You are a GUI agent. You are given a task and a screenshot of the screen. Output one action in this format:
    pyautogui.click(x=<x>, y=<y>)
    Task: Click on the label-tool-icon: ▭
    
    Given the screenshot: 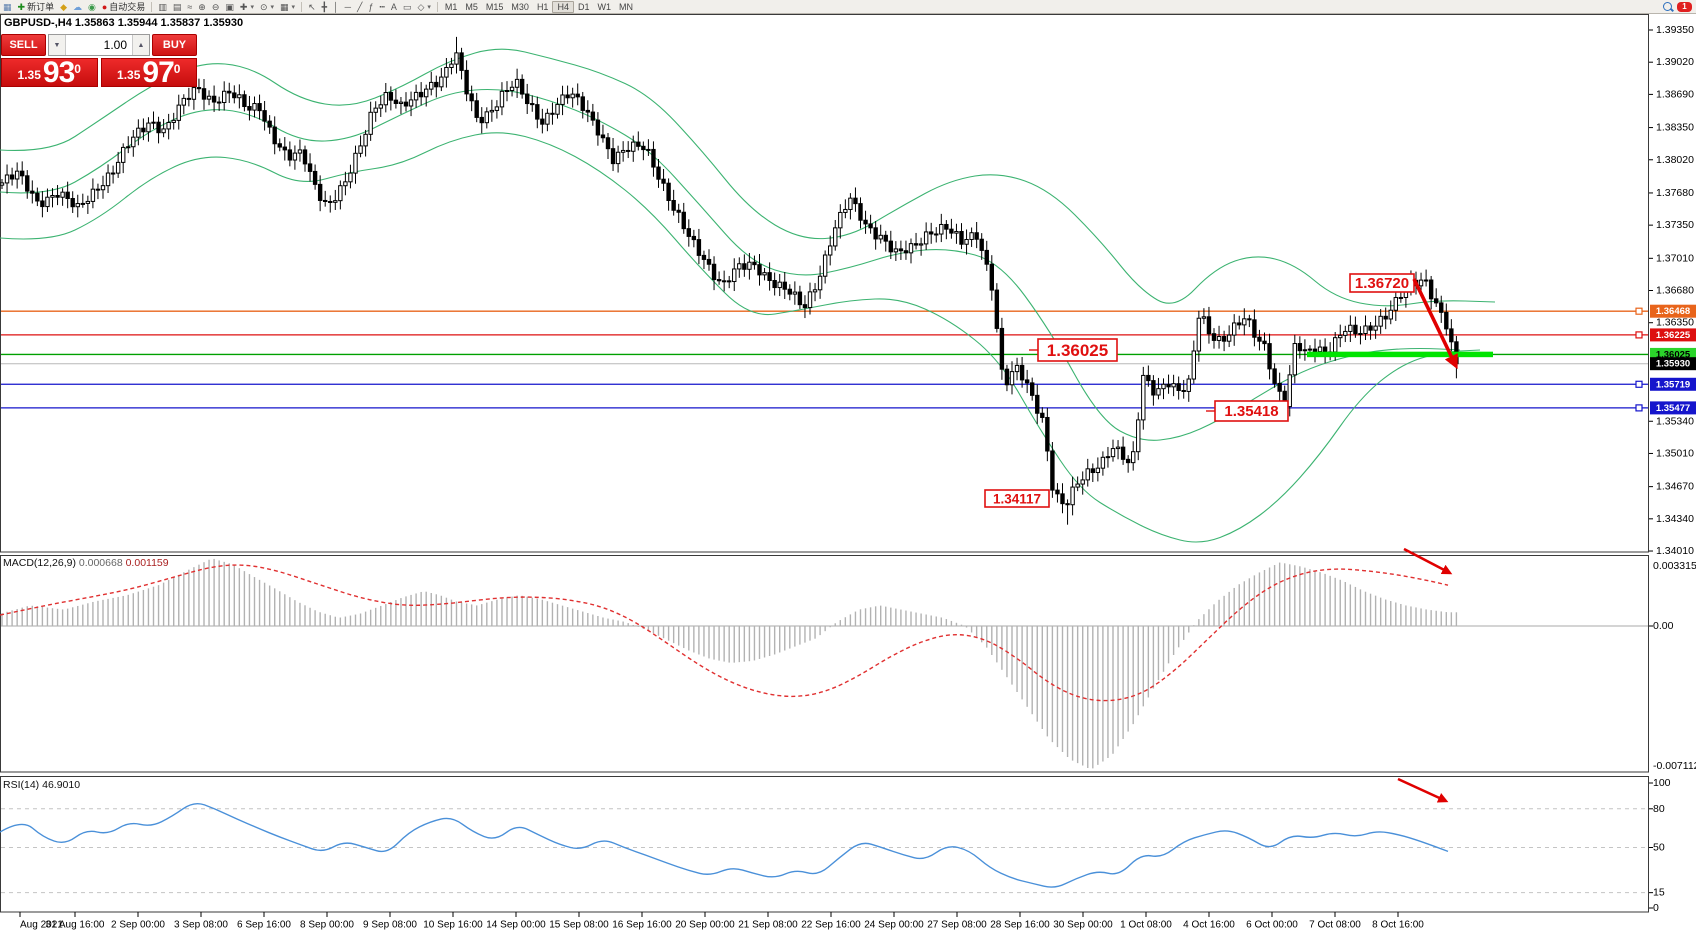 What is the action you would take?
    pyautogui.click(x=407, y=6)
    